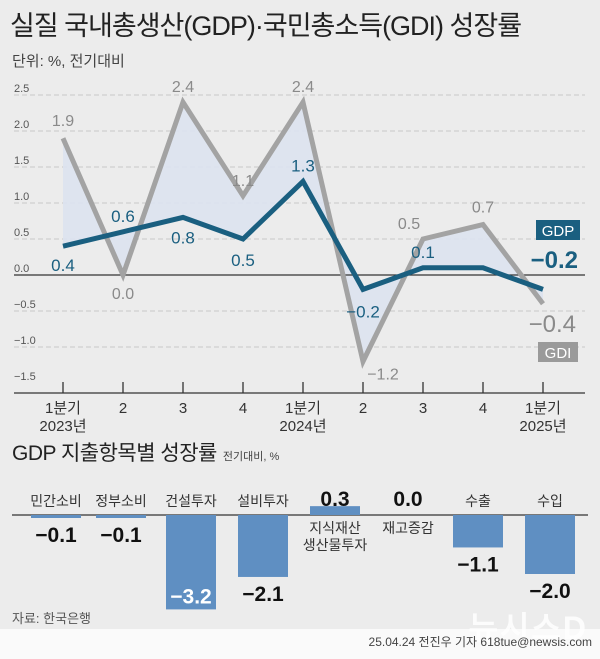 The height and width of the screenshot is (659, 600). Describe the element at coordinates (114, 453) in the screenshot. I see `bar-chart-title-text: GDP 지출항목별 성장률` at that location.